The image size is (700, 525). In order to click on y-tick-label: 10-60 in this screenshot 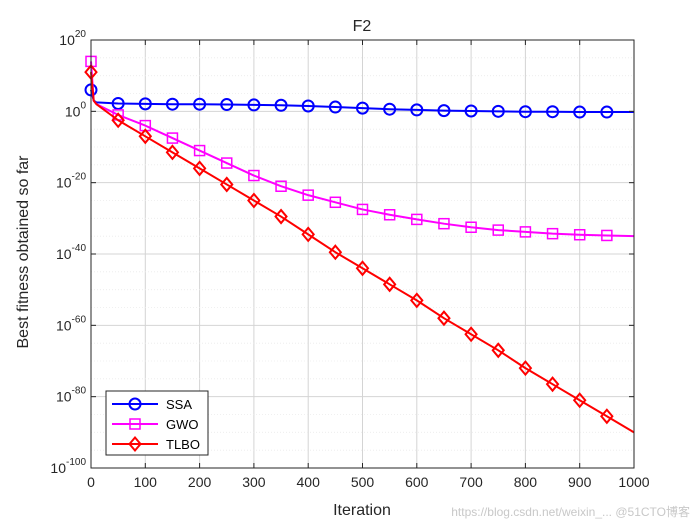, I will do `click(71, 323)`.